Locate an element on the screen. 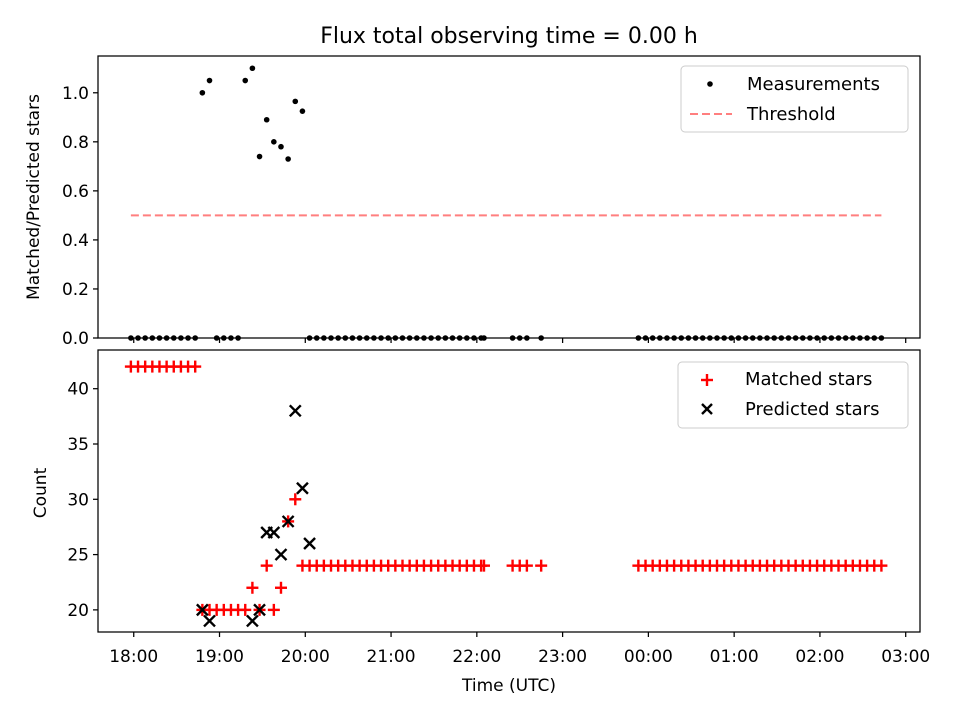  top-y-tick-label: 0.2 is located at coordinates (75, 290).